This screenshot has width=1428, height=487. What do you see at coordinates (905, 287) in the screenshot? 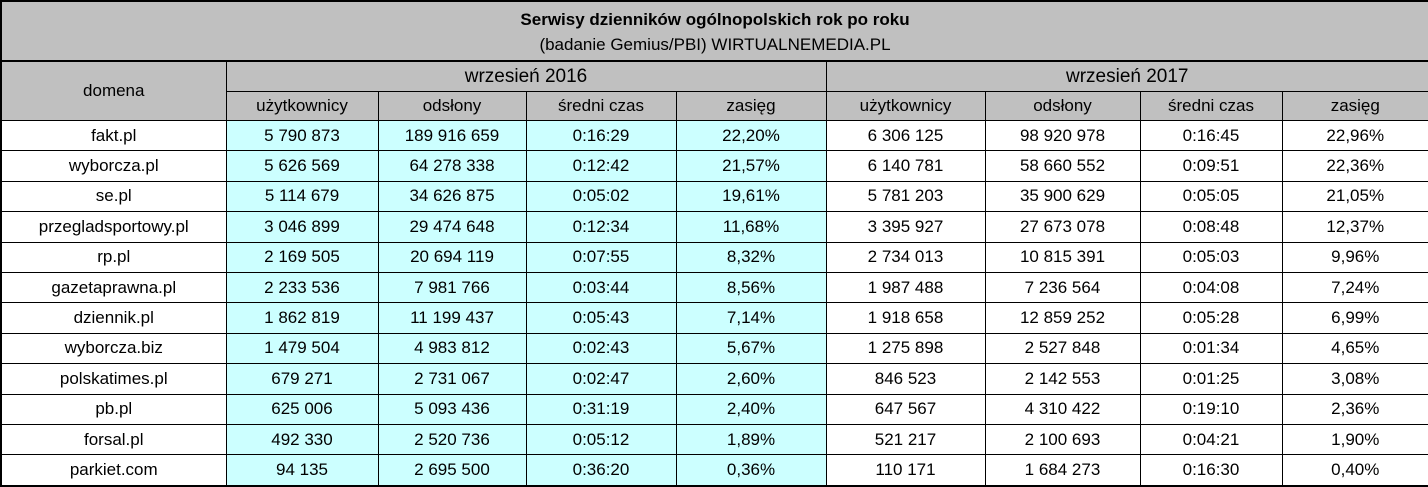
I see `users-2017-cell: 1 987 488` at bounding box center [905, 287].